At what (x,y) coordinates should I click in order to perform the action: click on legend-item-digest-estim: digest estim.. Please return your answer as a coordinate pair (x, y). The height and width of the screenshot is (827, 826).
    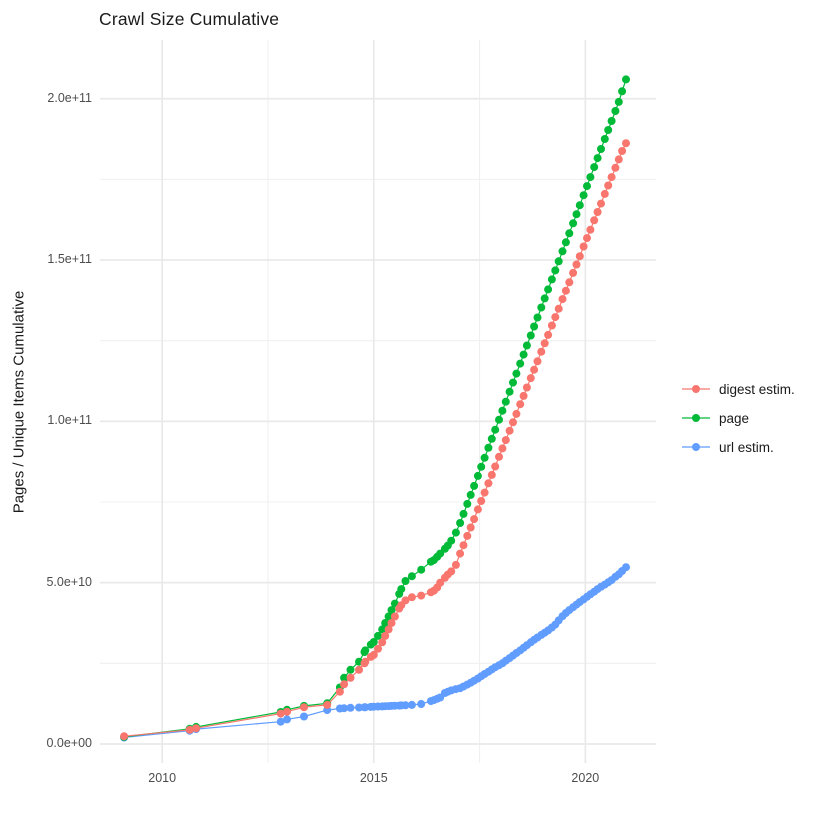
    Looking at the image, I should click on (738, 389).